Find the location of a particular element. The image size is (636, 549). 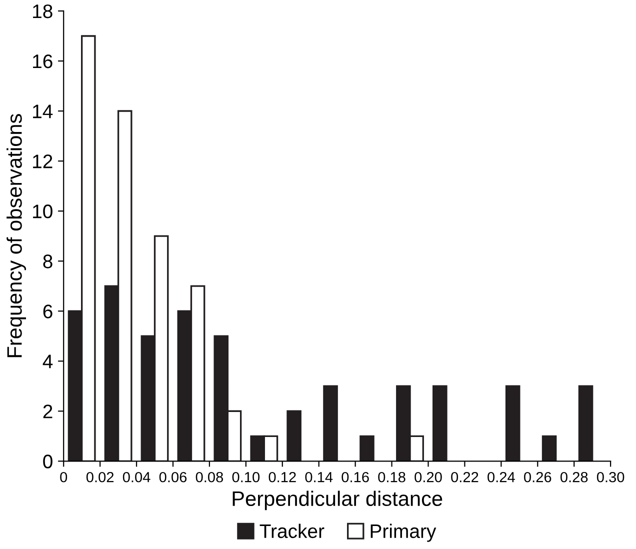

x-tick-label: 0.12 is located at coordinates (282, 477).